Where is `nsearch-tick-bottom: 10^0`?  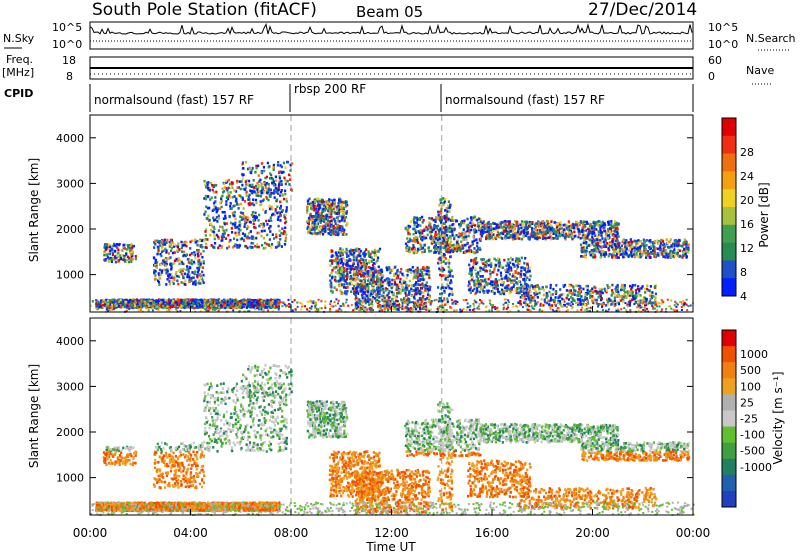 nsearch-tick-bottom: 10^0 is located at coordinates (723, 44).